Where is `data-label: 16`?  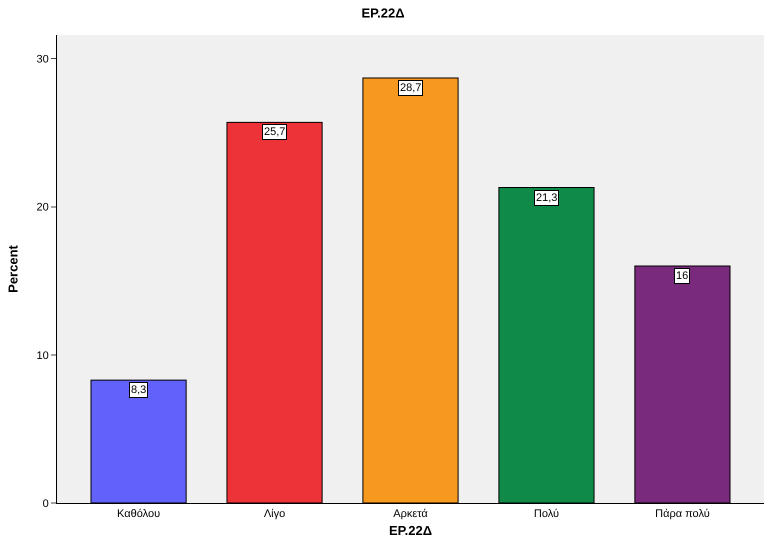 data-label: 16 is located at coordinates (682, 276).